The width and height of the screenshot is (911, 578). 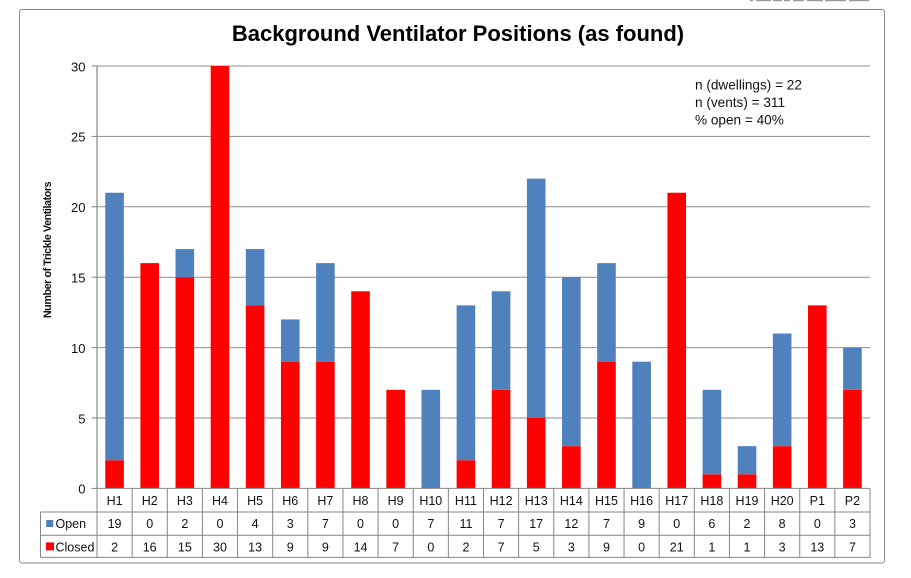 What do you see at coordinates (396, 501) in the screenshot?
I see `svg-text: H9` at bounding box center [396, 501].